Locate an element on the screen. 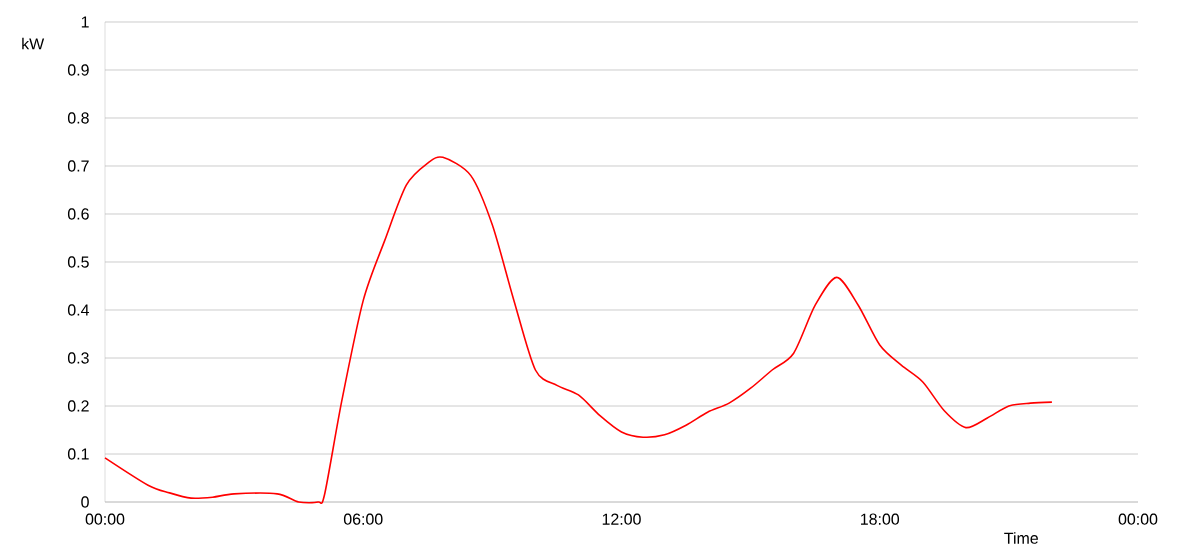 This screenshot has height=550, width=1178. y-tick-label: 0.4 is located at coordinates (78, 310).